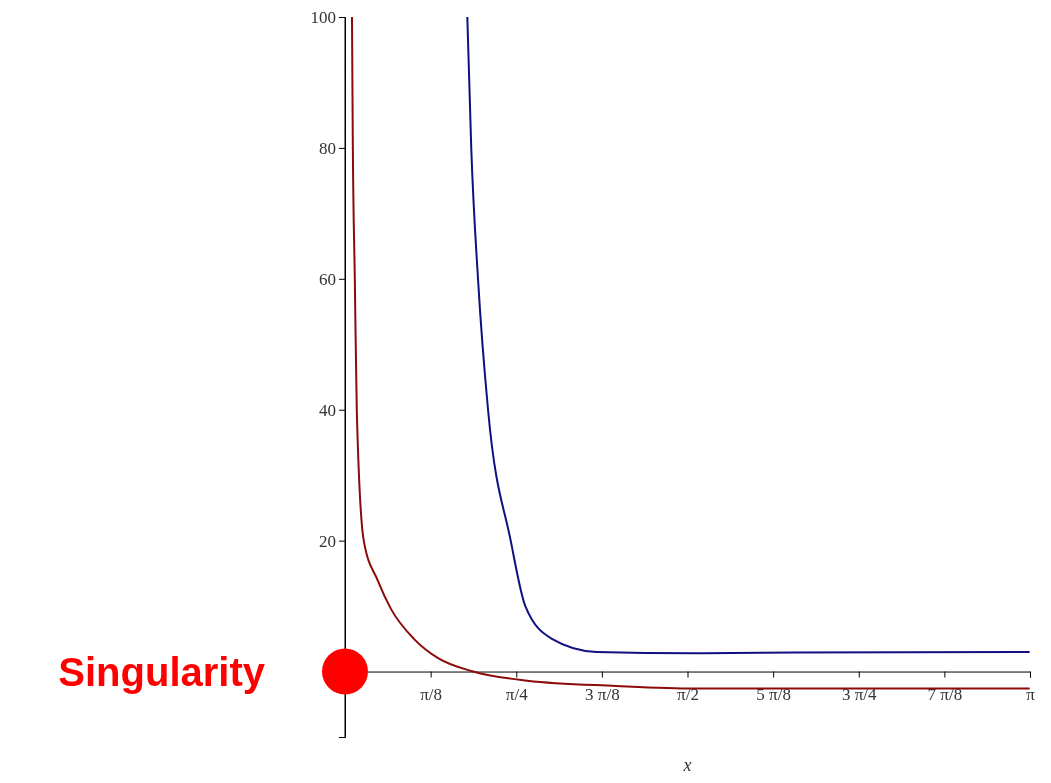 The width and height of the screenshot is (1051, 783). What do you see at coordinates (327, 410) in the screenshot?
I see `y-tick-label: 40` at bounding box center [327, 410].